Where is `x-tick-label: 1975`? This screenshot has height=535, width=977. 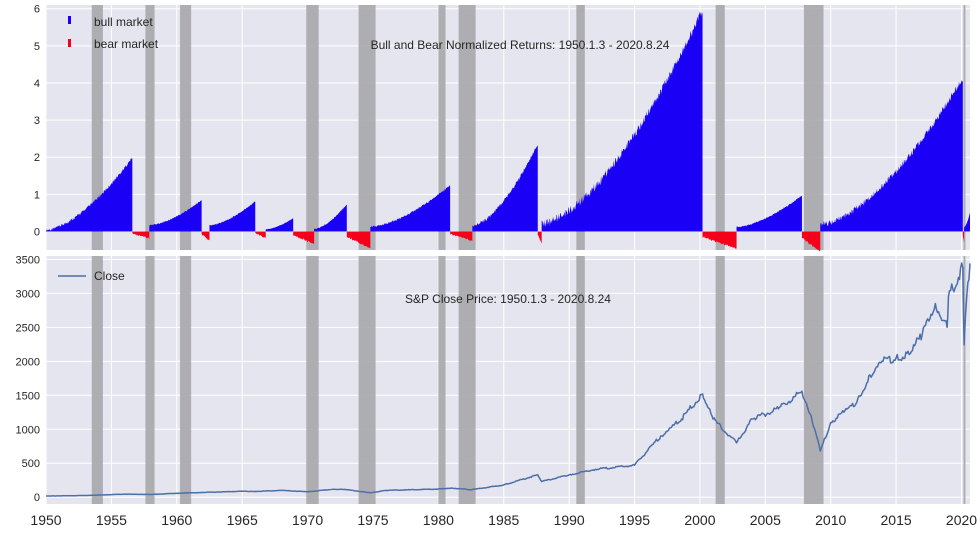
x-tick-label: 1975 is located at coordinates (372, 520).